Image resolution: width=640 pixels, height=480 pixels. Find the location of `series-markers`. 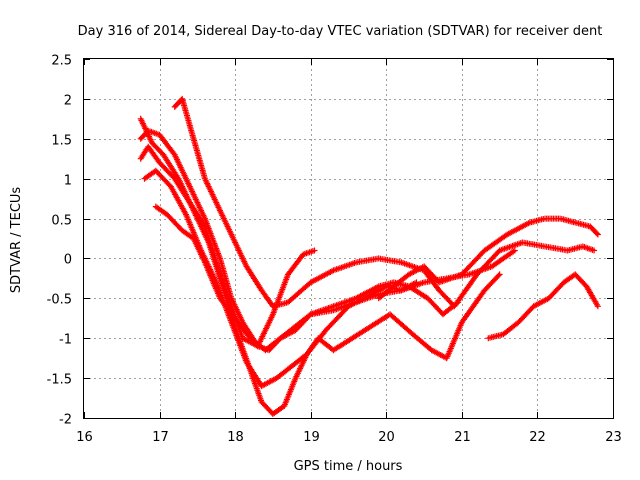

series-markers is located at coordinates (543, 306).